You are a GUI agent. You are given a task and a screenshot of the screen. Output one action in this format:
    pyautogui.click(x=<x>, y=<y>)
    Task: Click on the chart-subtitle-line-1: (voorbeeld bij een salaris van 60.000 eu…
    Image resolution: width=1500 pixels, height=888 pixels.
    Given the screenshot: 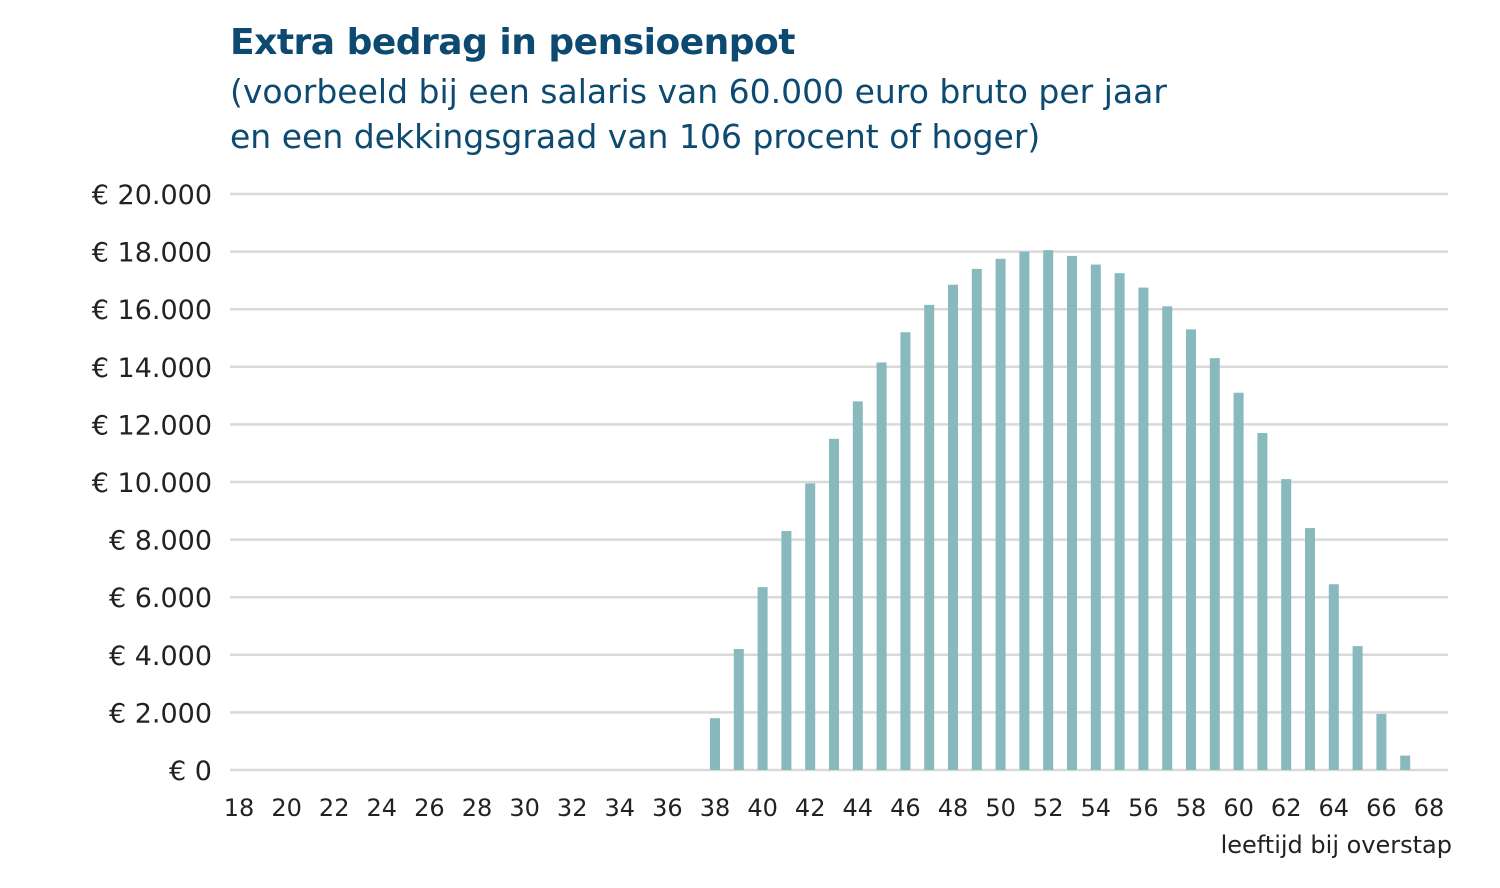 What is the action you would take?
    pyautogui.click(x=698, y=91)
    